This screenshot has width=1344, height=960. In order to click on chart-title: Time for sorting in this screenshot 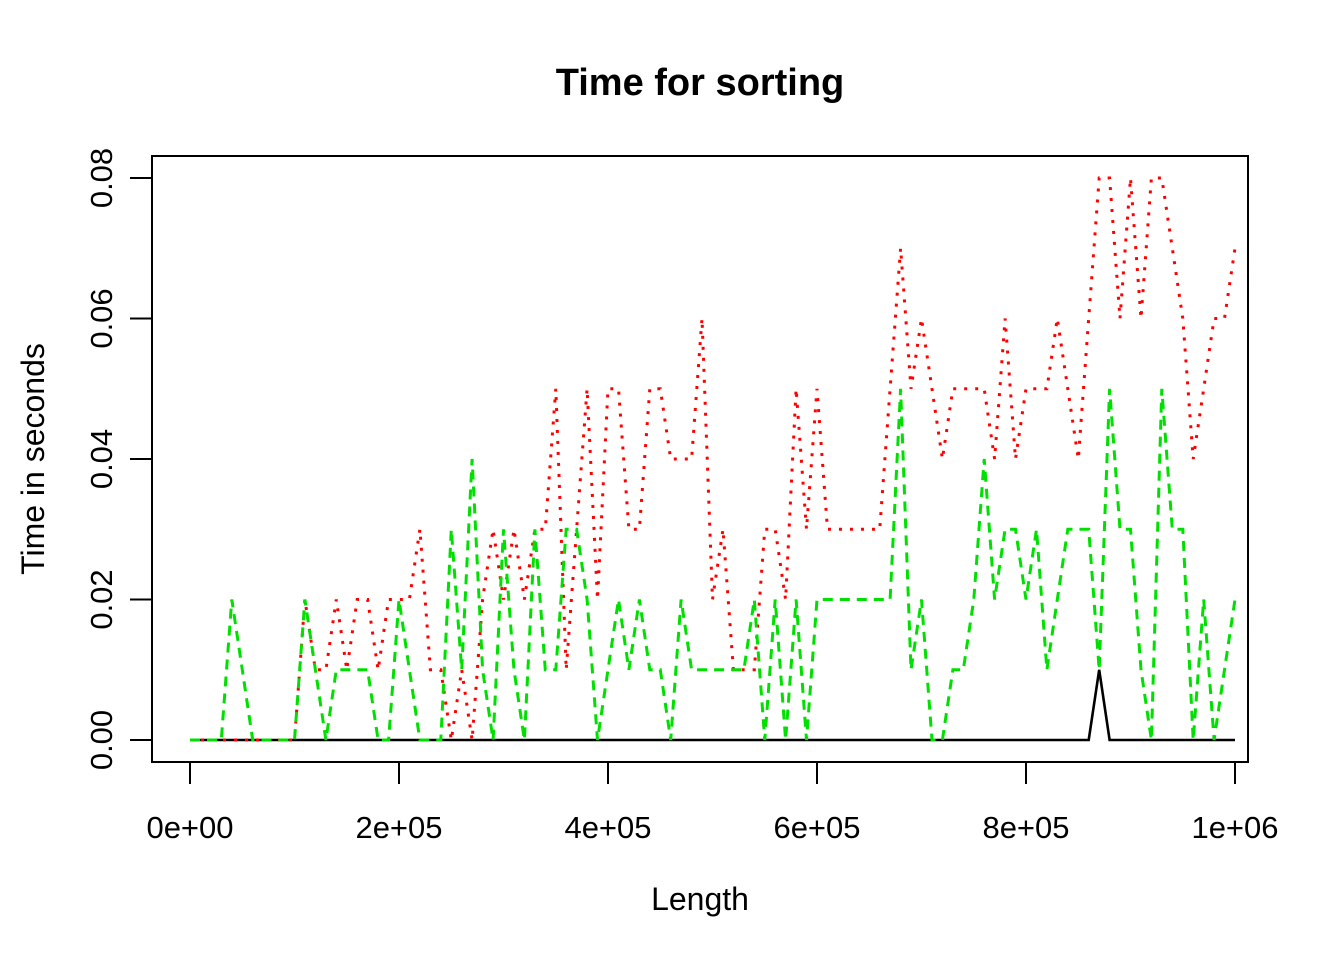, I will do `click(700, 83)`.